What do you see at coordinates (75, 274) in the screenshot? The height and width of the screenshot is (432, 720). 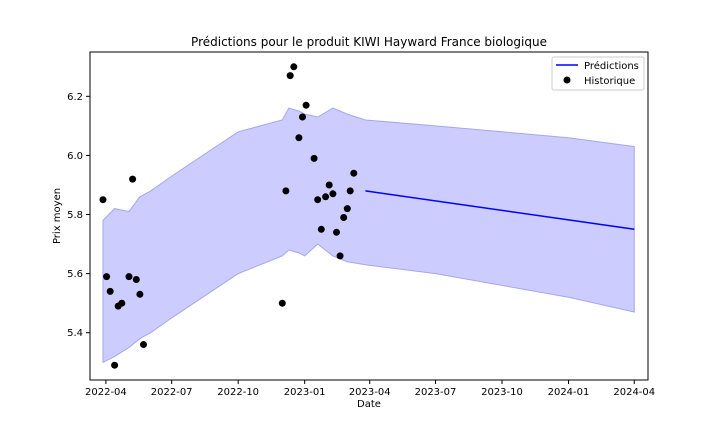 I see `y-tick-label: 5.6` at bounding box center [75, 274].